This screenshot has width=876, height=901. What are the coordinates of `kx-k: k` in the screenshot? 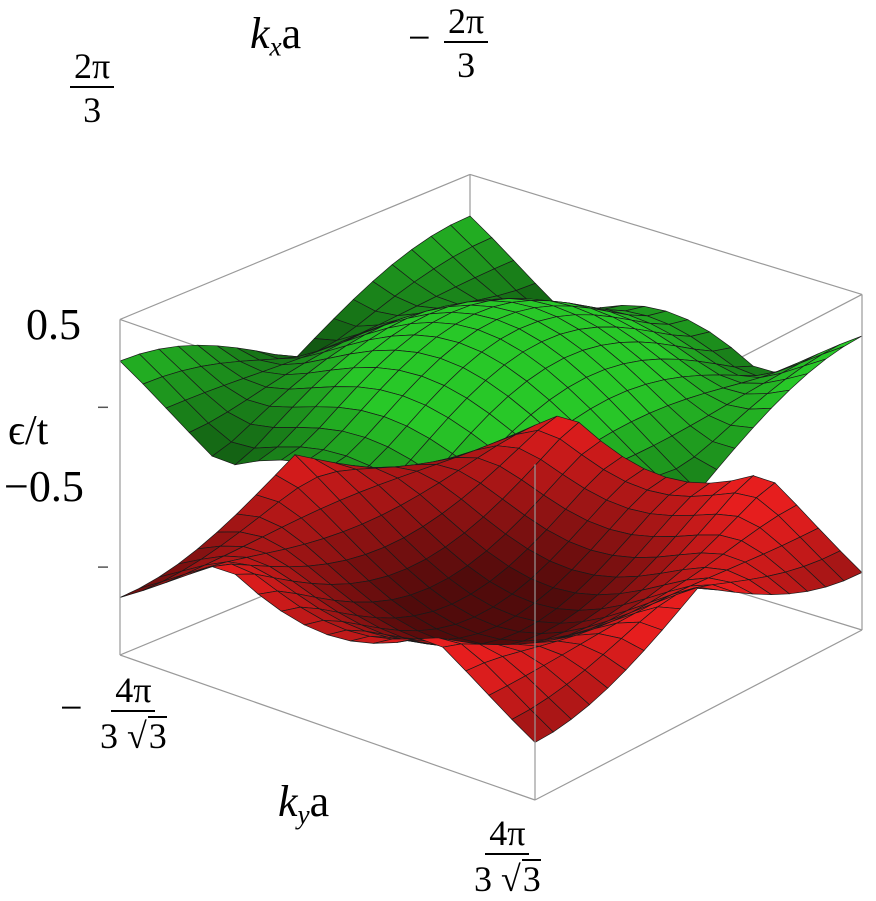 It's located at (260, 33).